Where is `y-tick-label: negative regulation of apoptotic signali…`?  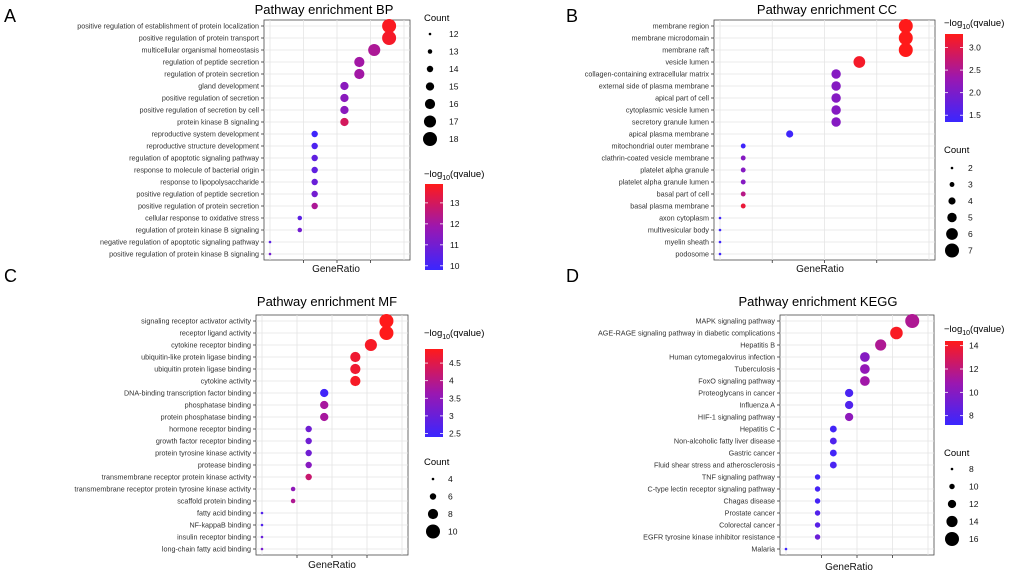
y-tick-label: negative regulation of apoptotic signali… is located at coordinates (179, 242).